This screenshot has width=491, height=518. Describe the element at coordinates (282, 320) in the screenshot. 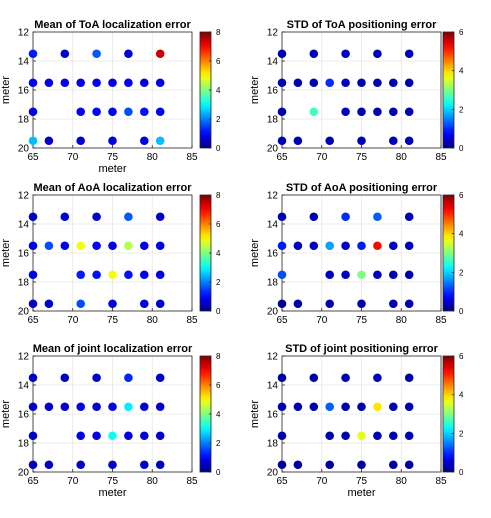

I see `x-tick-label: 65` at that location.